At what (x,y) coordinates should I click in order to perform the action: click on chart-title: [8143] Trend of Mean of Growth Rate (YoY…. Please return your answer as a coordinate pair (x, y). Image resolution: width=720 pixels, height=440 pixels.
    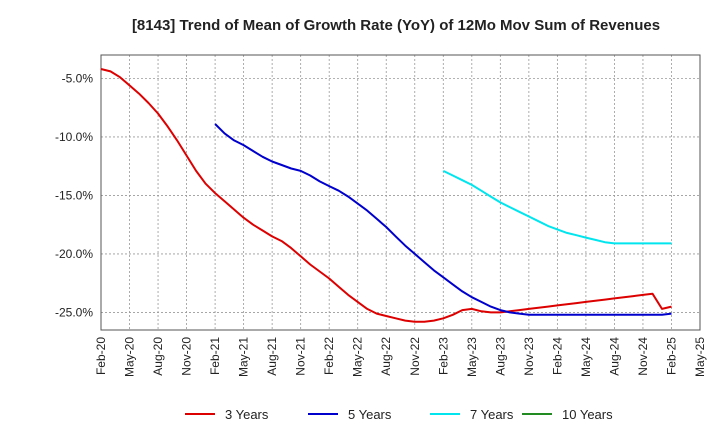
    Looking at the image, I should click on (396, 25).